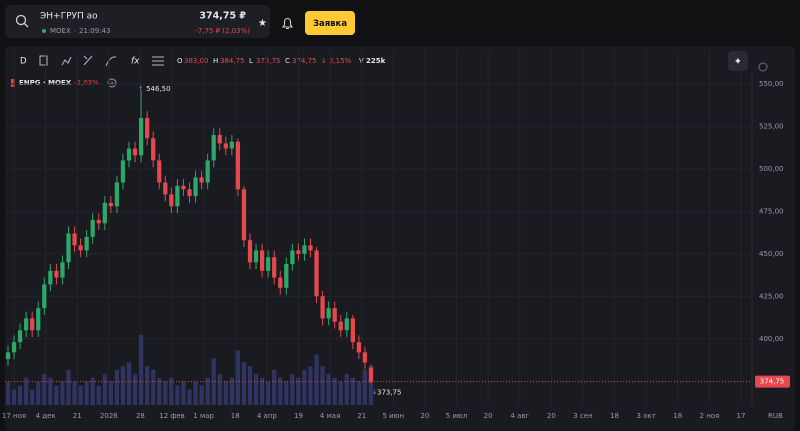  Describe the element at coordinates (741, 416) in the screenshot. I see `x-tick-label: 17` at that location.